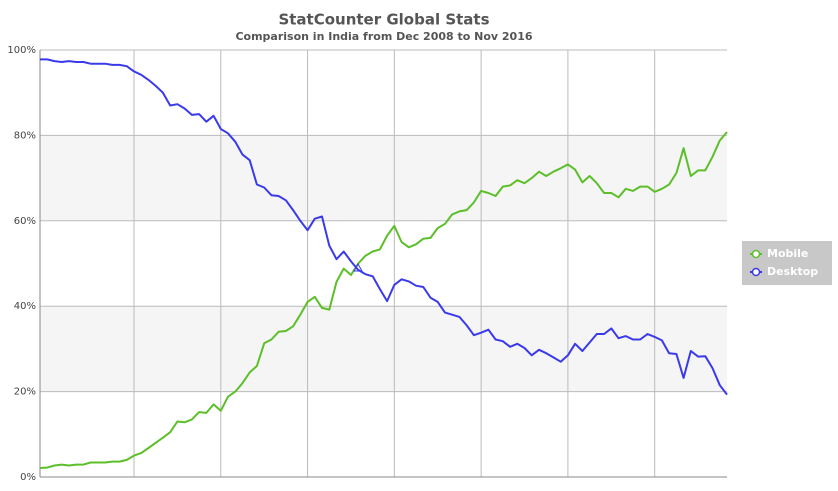 The height and width of the screenshot is (491, 838). Describe the element at coordinates (25, 221) in the screenshot. I see `y-tick-label: 60%` at that location.